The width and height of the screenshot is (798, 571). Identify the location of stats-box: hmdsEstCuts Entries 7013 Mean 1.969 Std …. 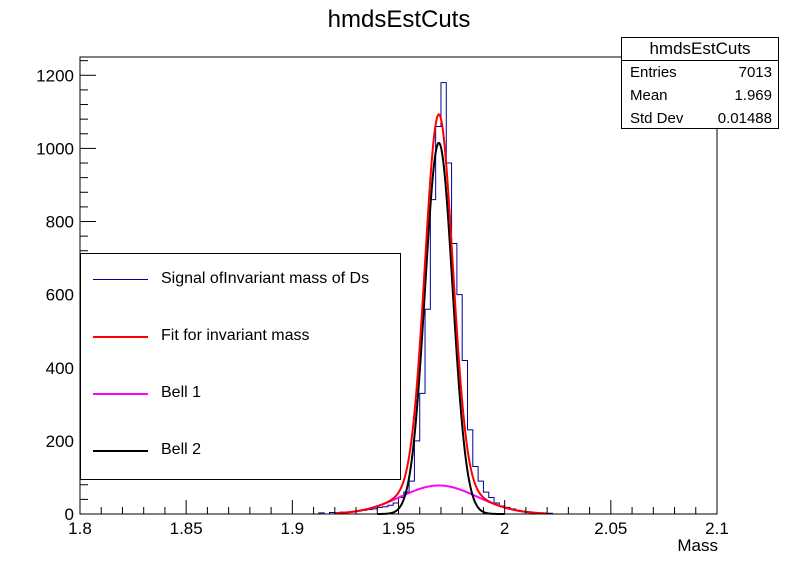
(700, 83).